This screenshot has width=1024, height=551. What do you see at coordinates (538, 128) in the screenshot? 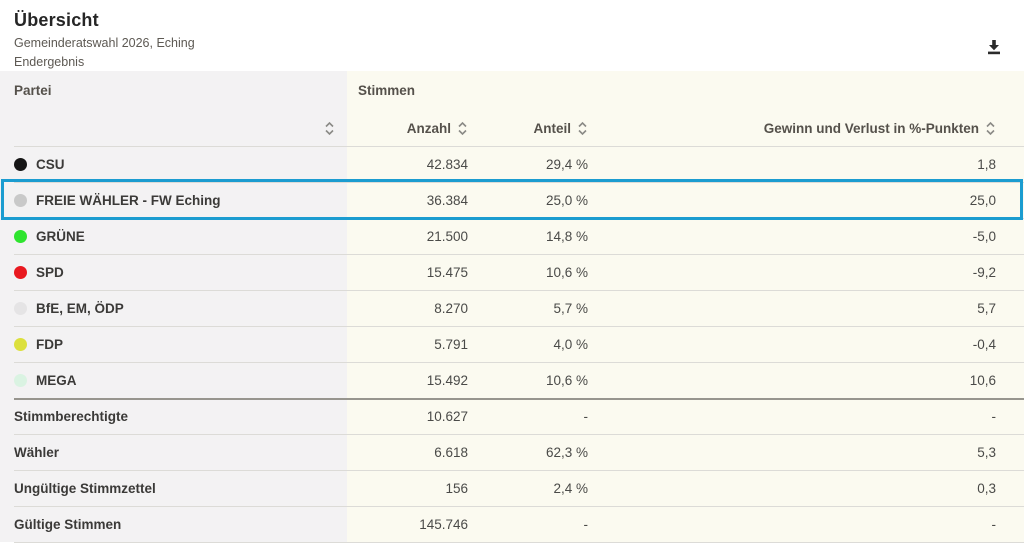
I see `column-header-anteil: Anteil` at bounding box center [538, 128].